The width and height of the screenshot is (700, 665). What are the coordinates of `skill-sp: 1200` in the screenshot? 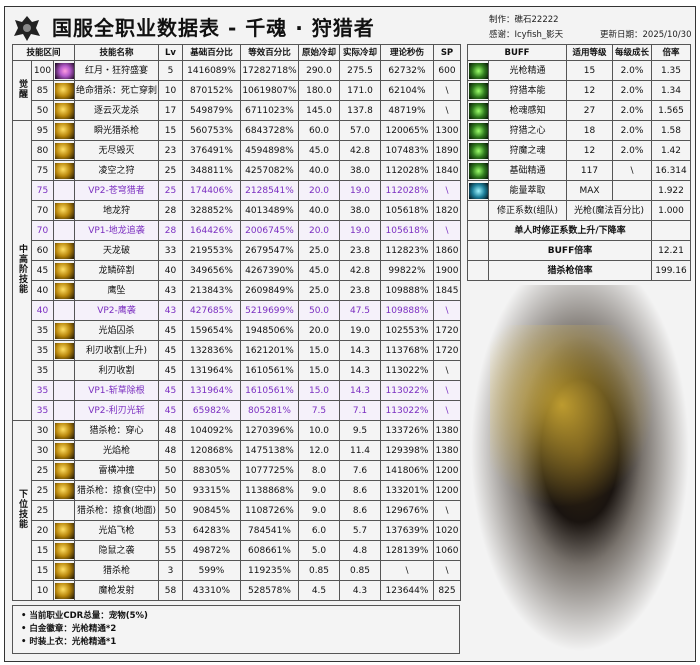 It's located at (447, 470).